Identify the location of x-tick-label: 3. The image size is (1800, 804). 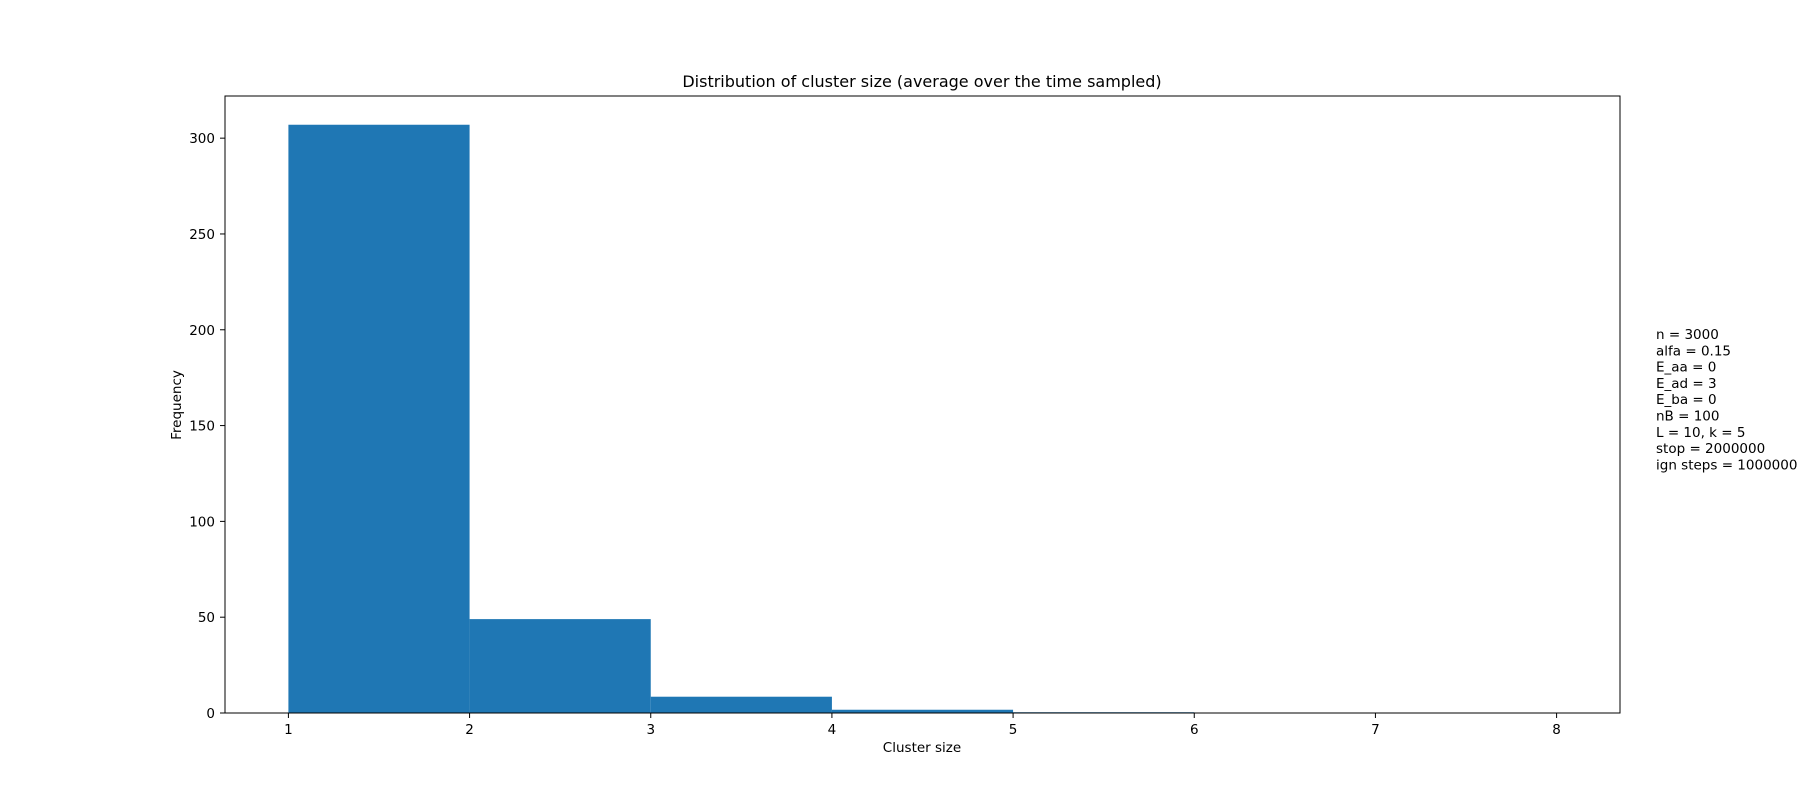
(650, 730).